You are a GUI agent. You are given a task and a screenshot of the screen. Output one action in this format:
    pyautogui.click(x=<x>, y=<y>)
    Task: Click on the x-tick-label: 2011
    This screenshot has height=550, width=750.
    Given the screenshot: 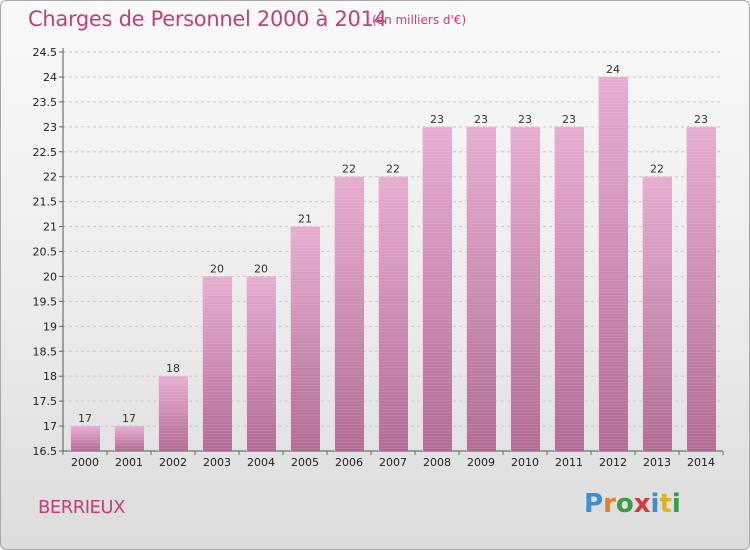 What is the action you would take?
    pyautogui.click(x=569, y=462)
    